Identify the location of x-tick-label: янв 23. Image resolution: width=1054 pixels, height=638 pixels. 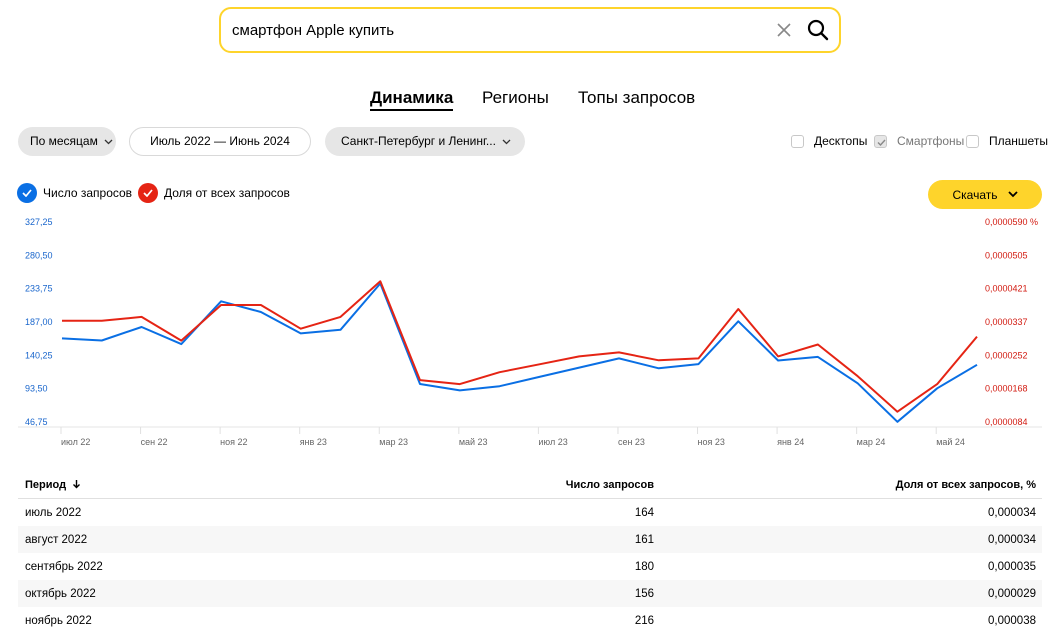
(313, 442).